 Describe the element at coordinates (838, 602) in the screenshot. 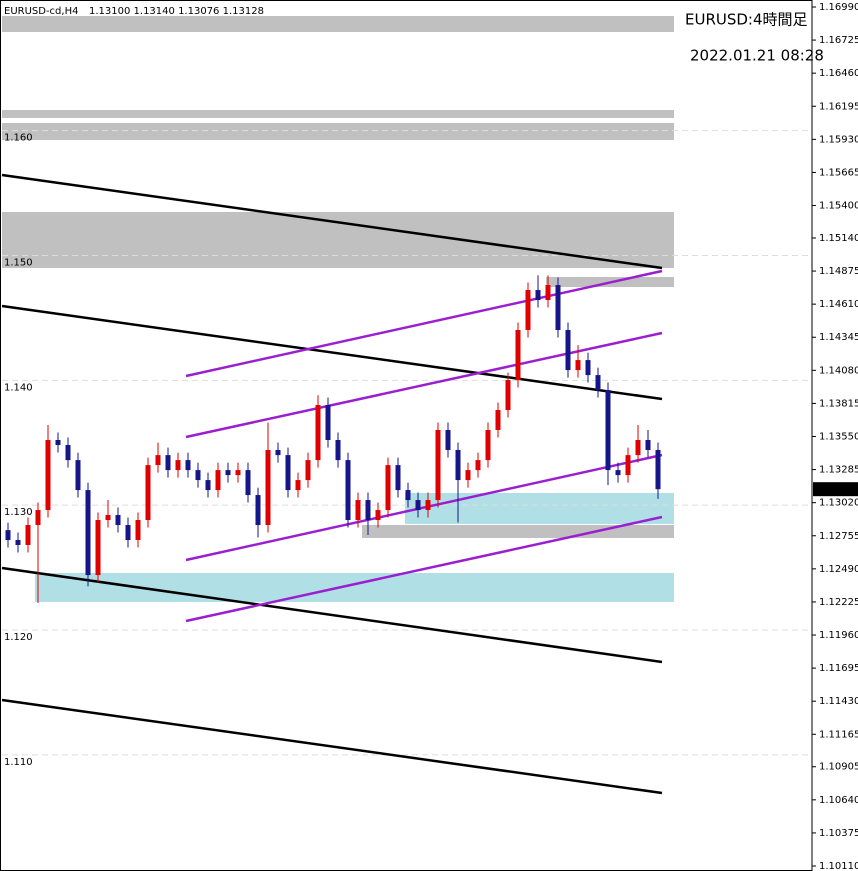

I see `y-tick-label: 1.12225` at that location.